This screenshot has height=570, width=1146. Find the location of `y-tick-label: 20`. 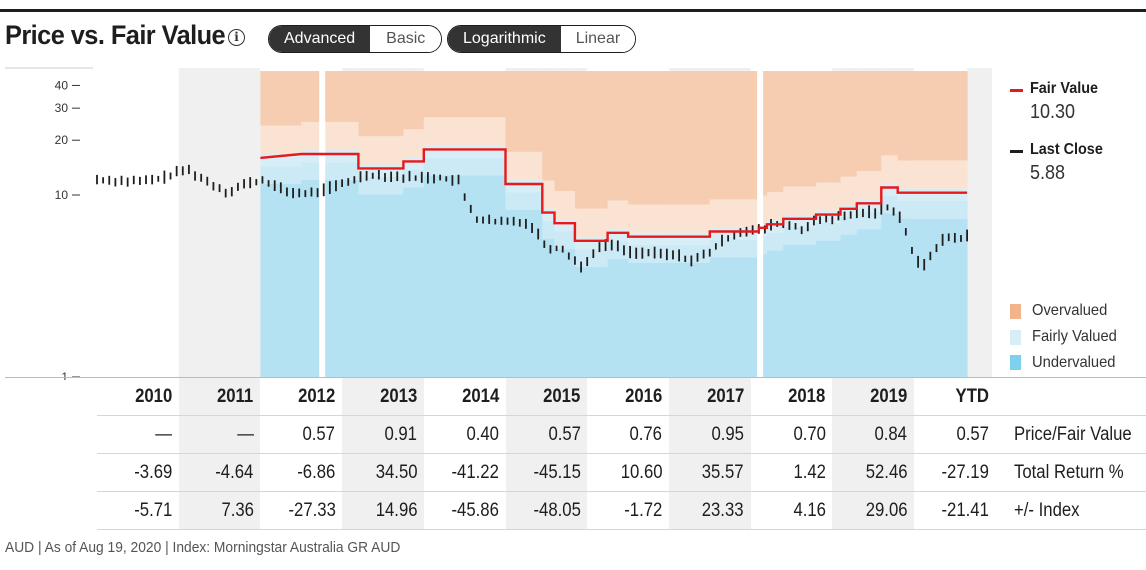

y-tick-label: 20 is located at coordinates (62, 140).